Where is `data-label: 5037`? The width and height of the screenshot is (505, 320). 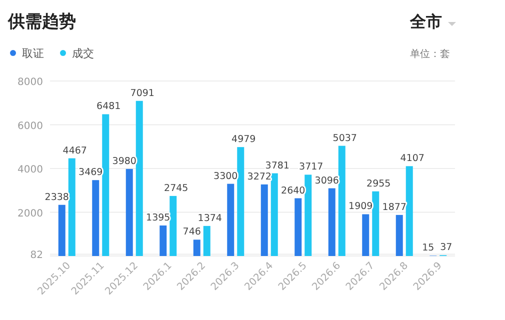
data-label: 5037 is located at coordinates (344, 138).